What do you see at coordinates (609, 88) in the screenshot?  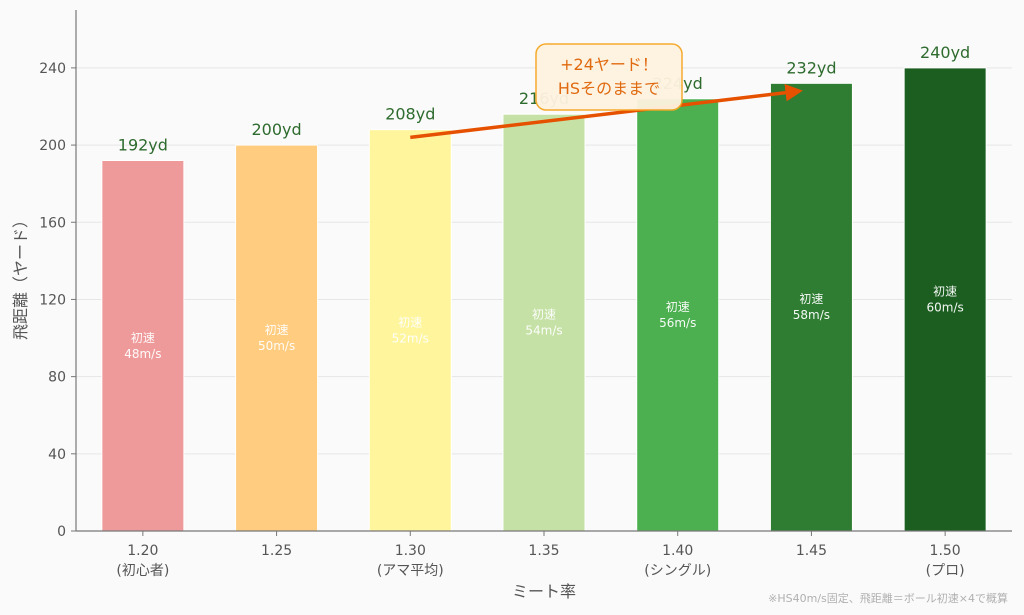 I see `annotation-text: HSそのままで` at bounding box center [609, 88].